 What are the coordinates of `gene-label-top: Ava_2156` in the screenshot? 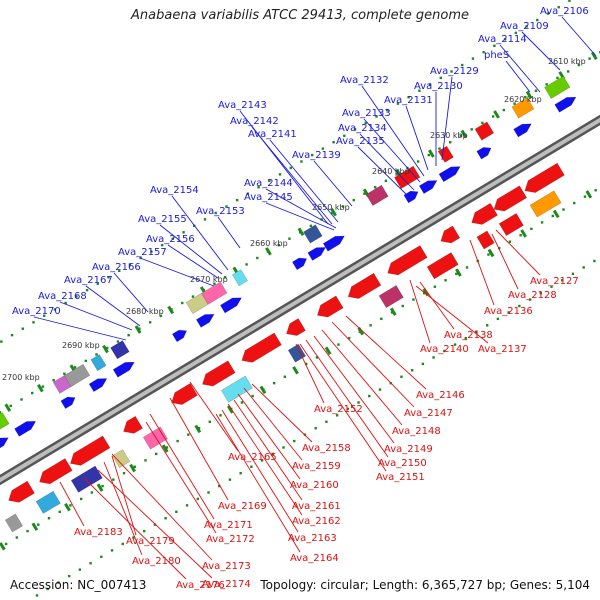 It's located at (170, 239).